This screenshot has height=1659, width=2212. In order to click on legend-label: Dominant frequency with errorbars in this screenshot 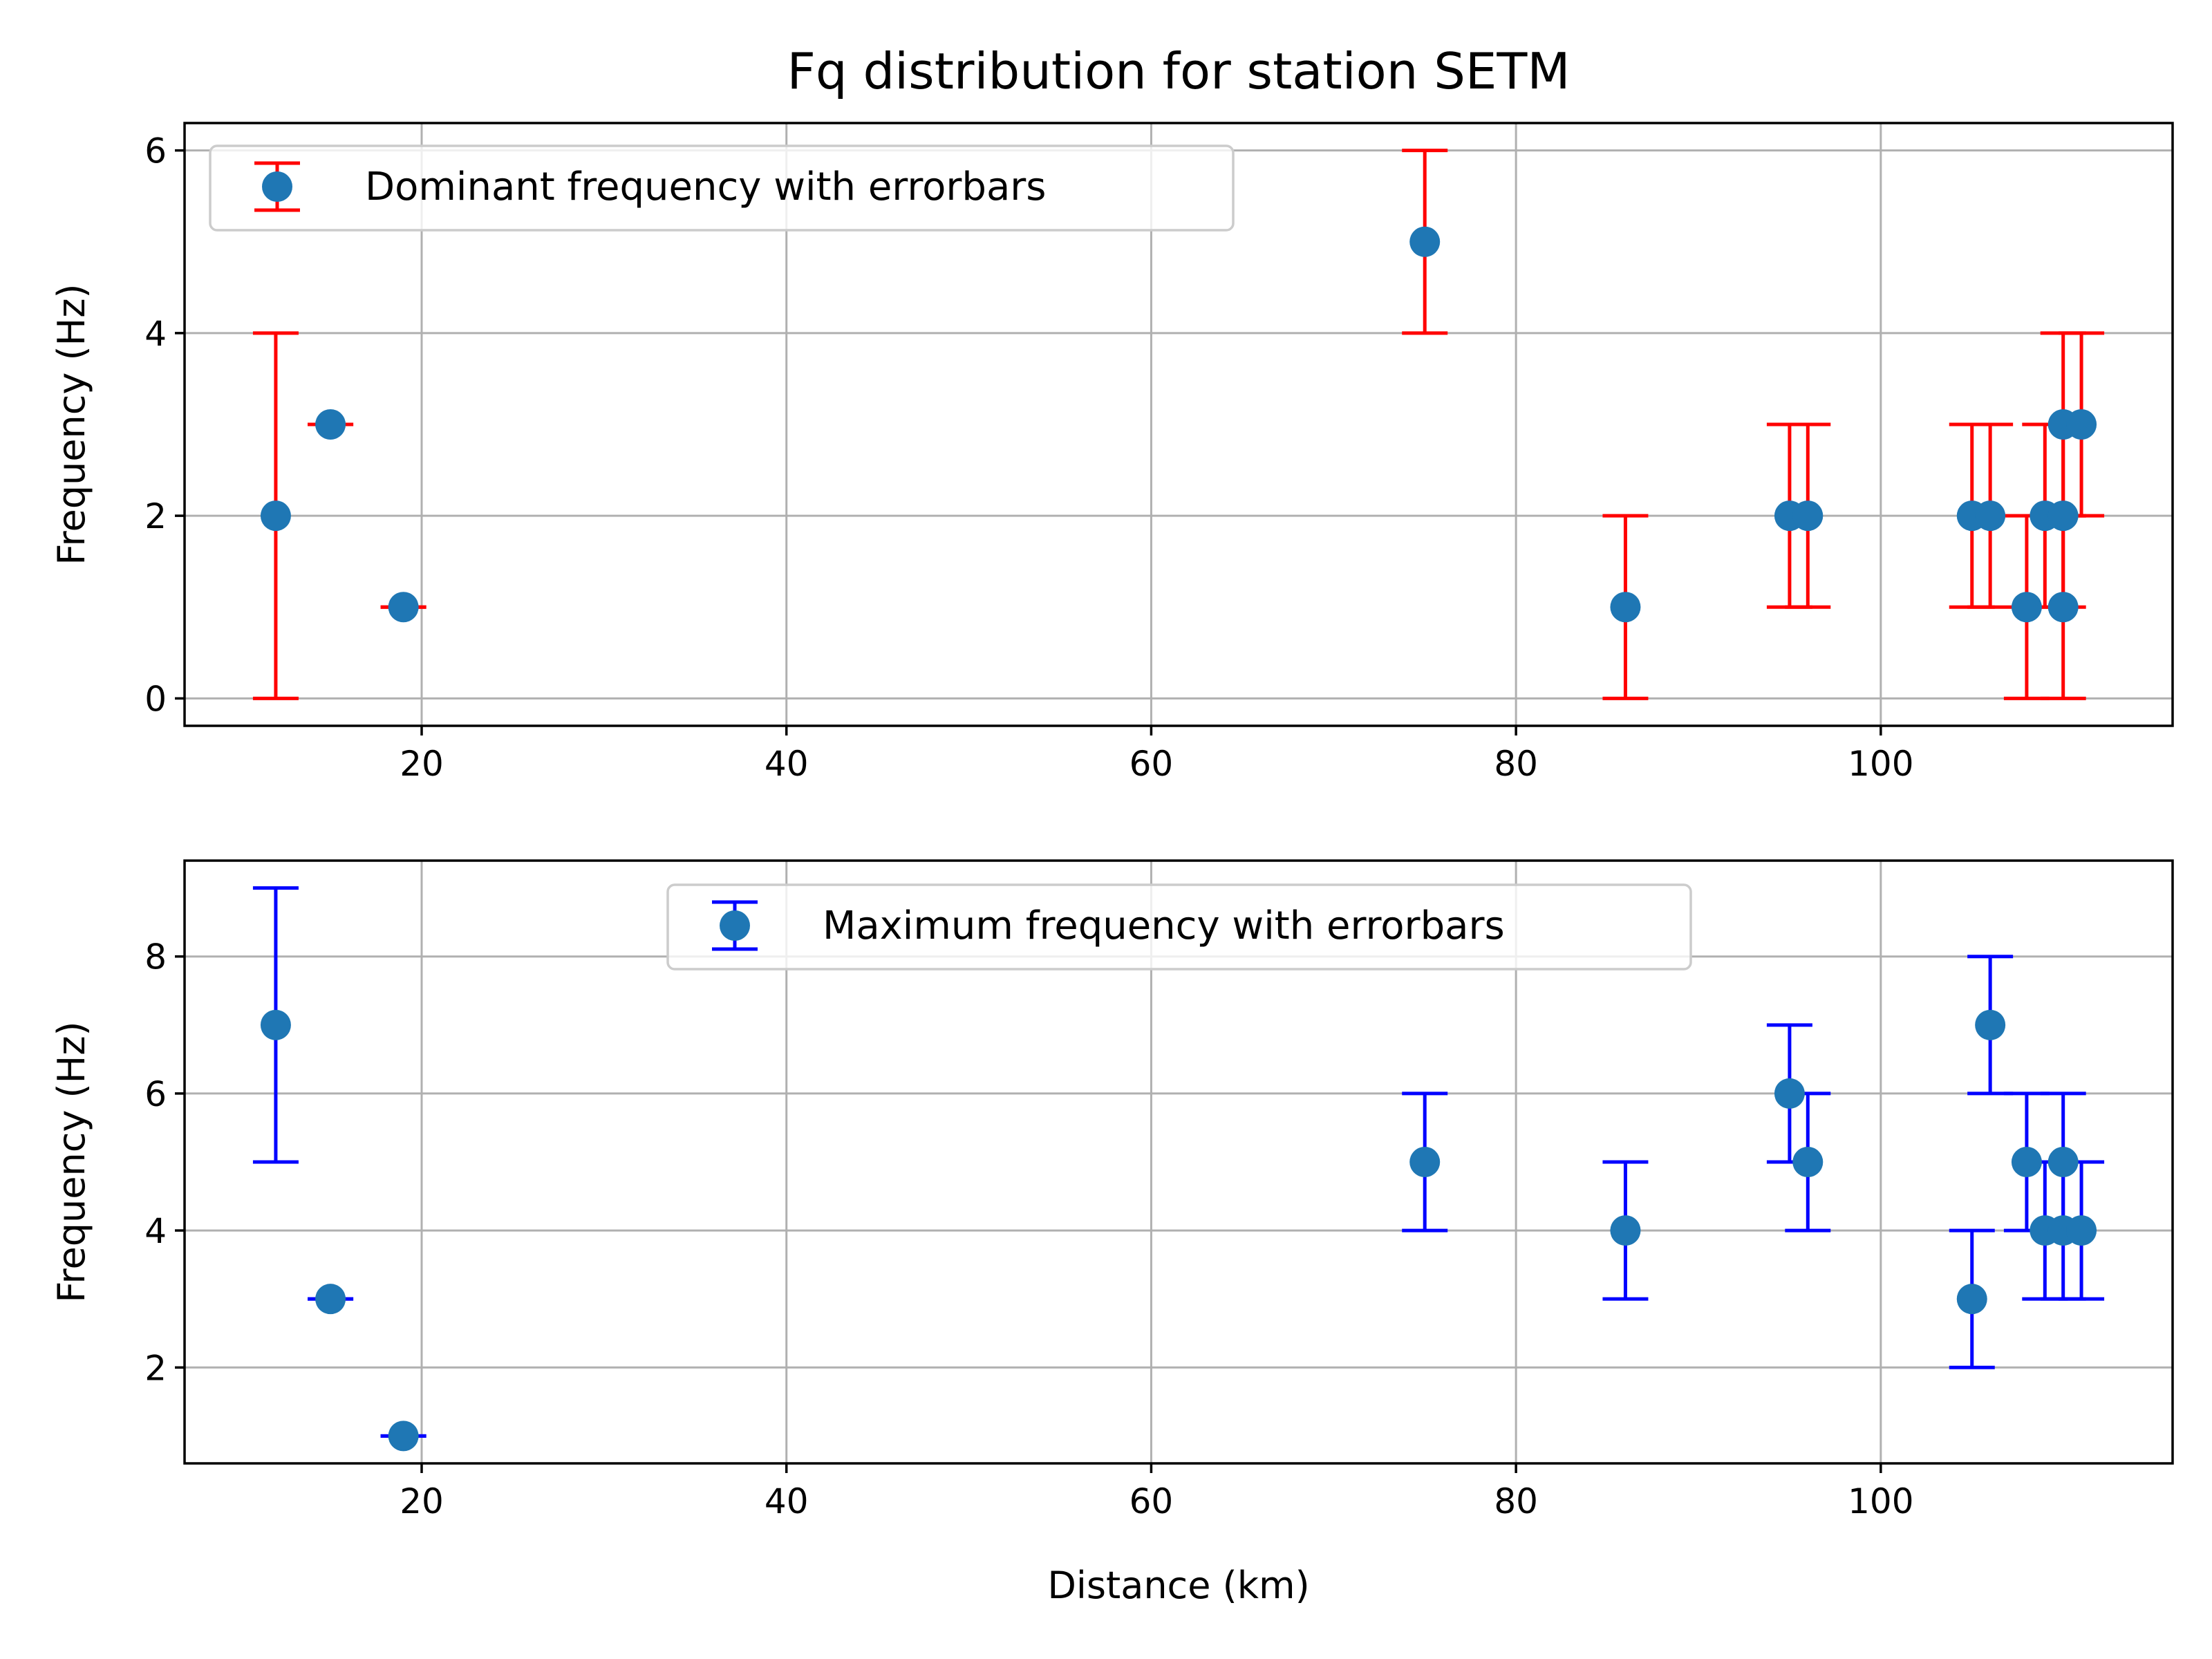, I will do `click(705, 187)`.